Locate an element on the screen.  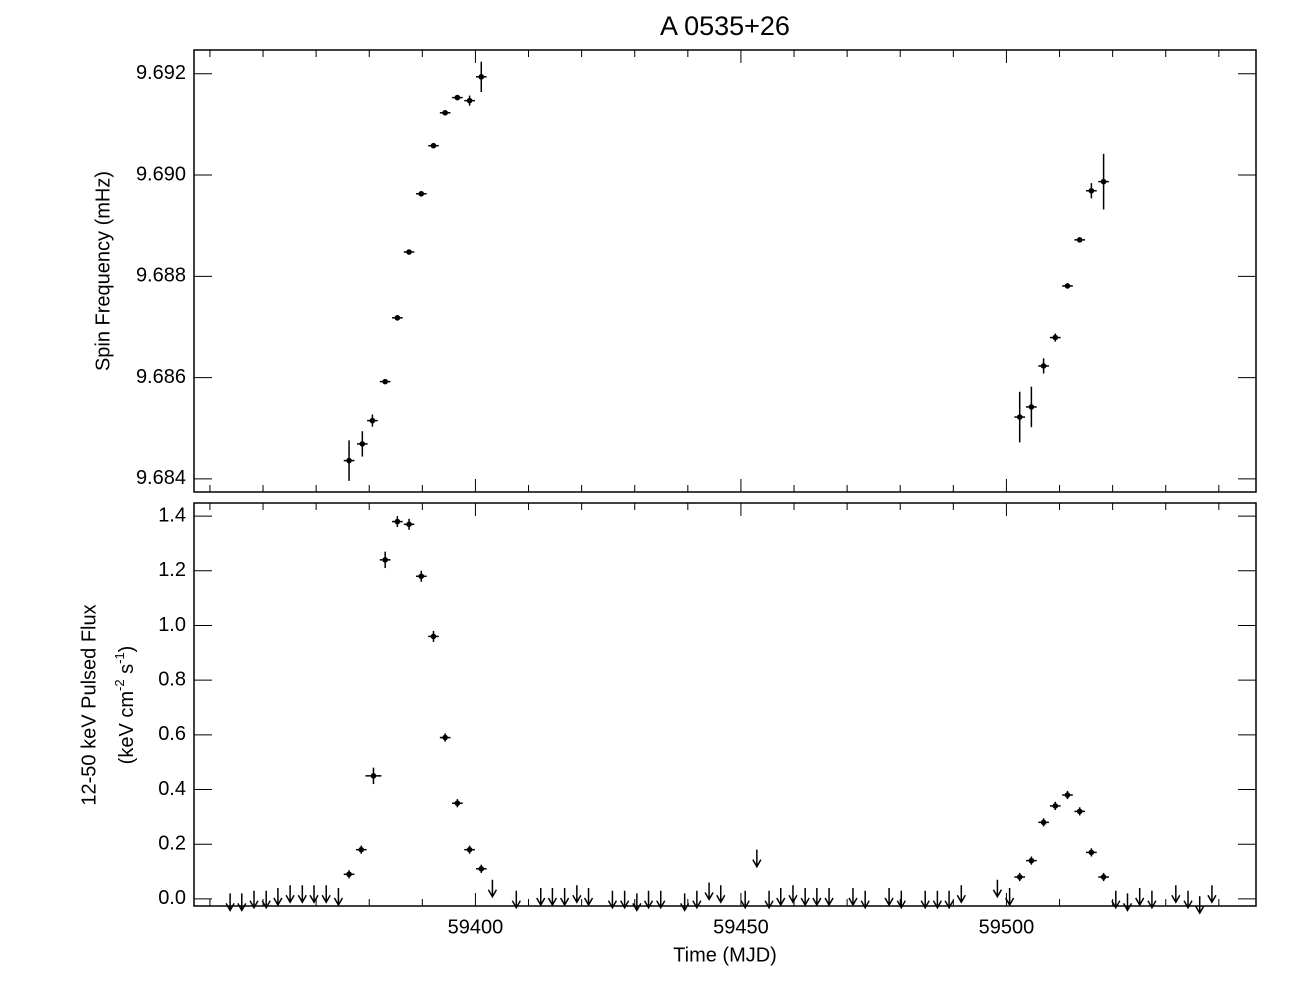
y-tick-label: 1.2 is located at coordinates (172, 570).